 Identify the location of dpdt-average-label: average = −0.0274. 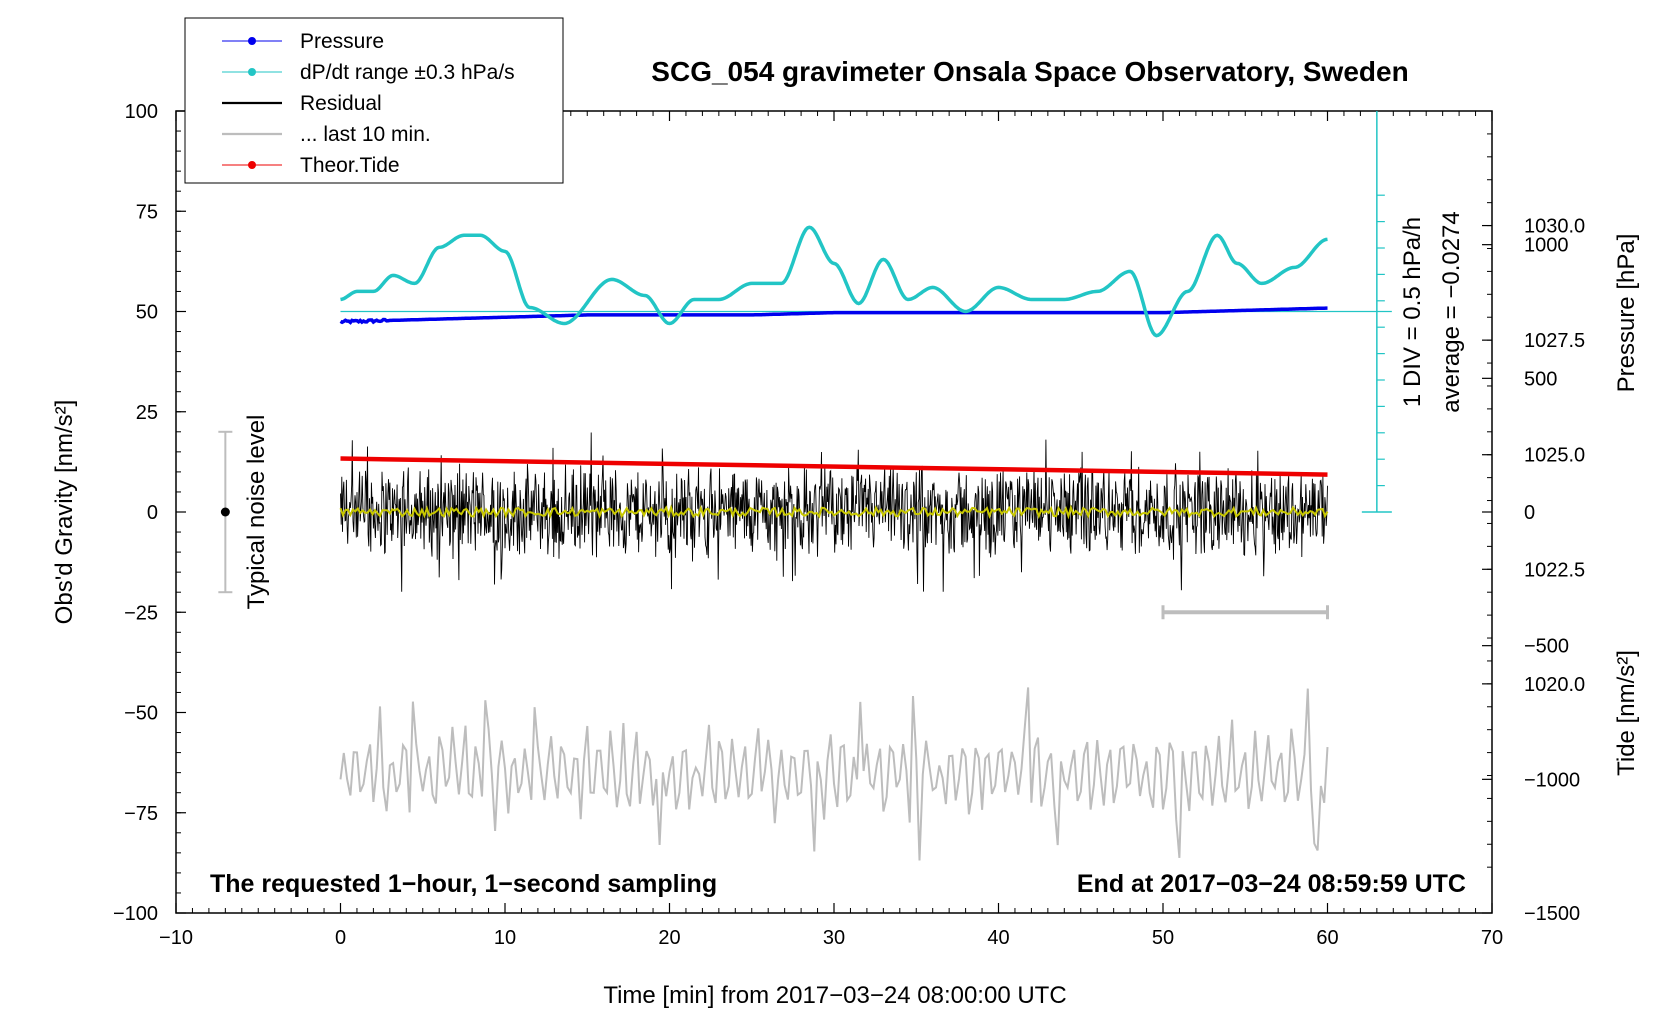
(1451, 312).